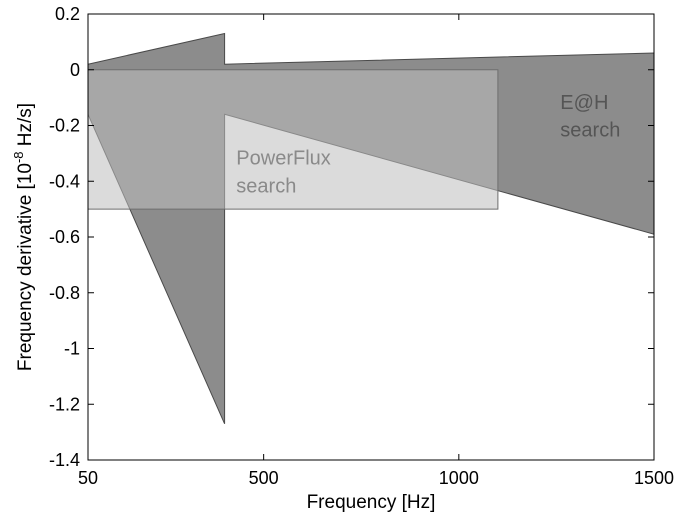 Image resolution: width=680 pixels, height=518 pixels. Describe the element at coordinates (283, 159) in the screenshot. I see `annotation-pf-line1: PowerFlux` at that location.